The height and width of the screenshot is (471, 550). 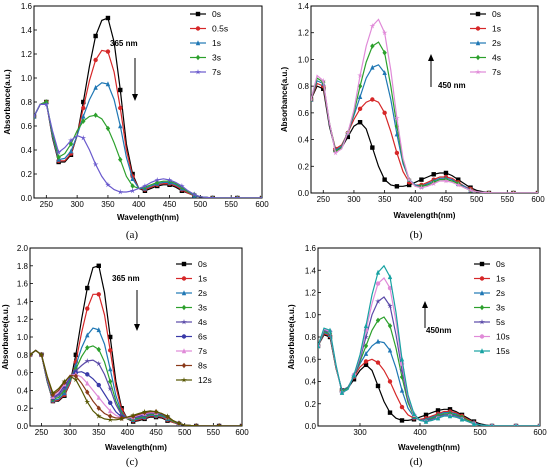 I want to click on x-tick-label: 550, so click(x=508, y=199).